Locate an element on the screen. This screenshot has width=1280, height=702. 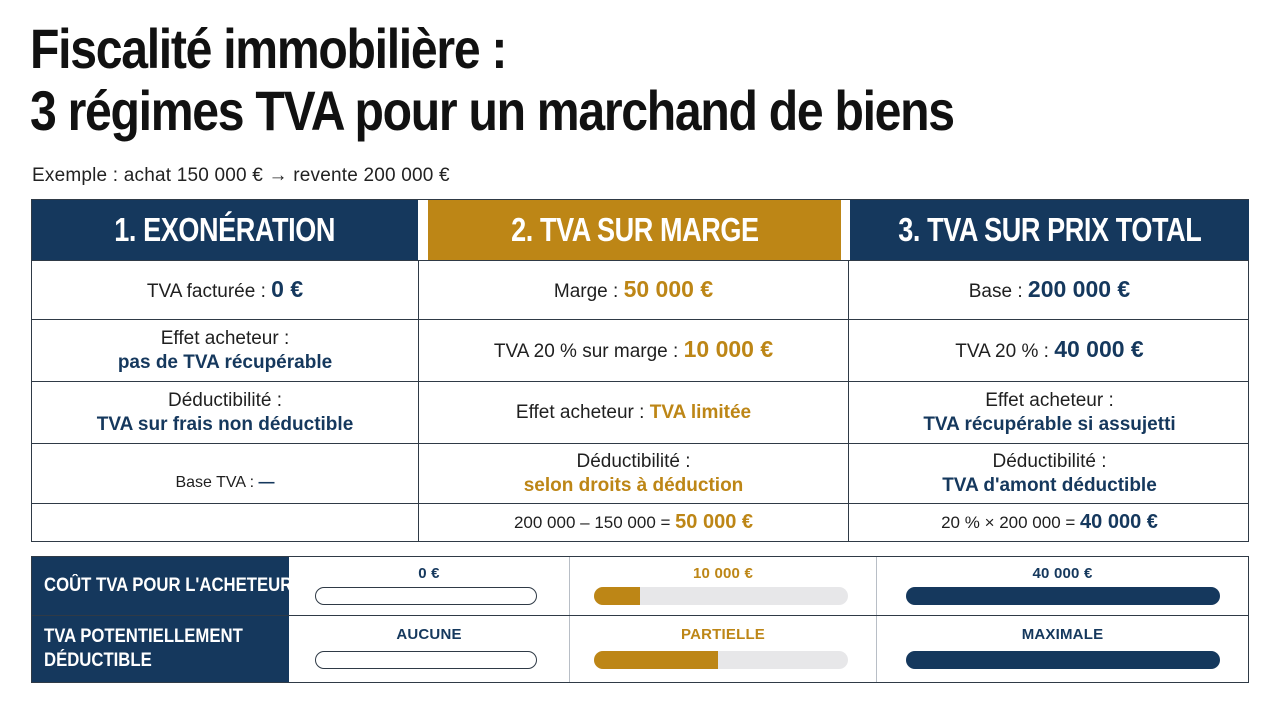
cell-value: 0 € is located at coordinates (287, 288).